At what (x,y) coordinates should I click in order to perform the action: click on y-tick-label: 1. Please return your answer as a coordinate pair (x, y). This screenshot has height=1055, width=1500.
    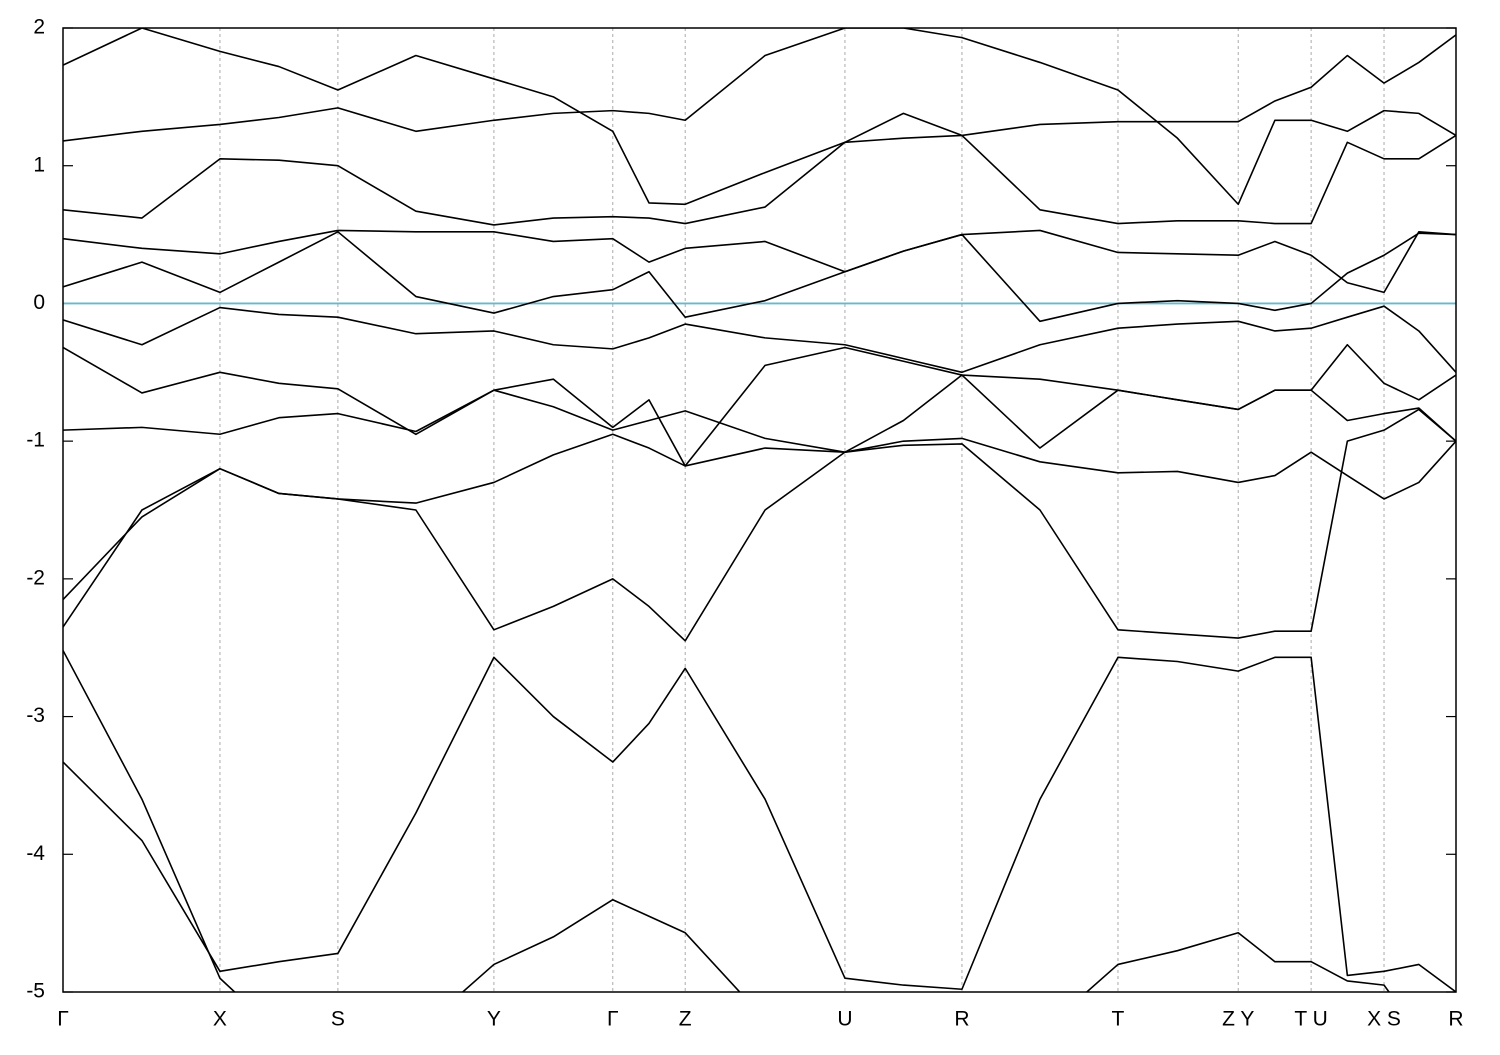
    Looking at the image, I should click on (39, 164).